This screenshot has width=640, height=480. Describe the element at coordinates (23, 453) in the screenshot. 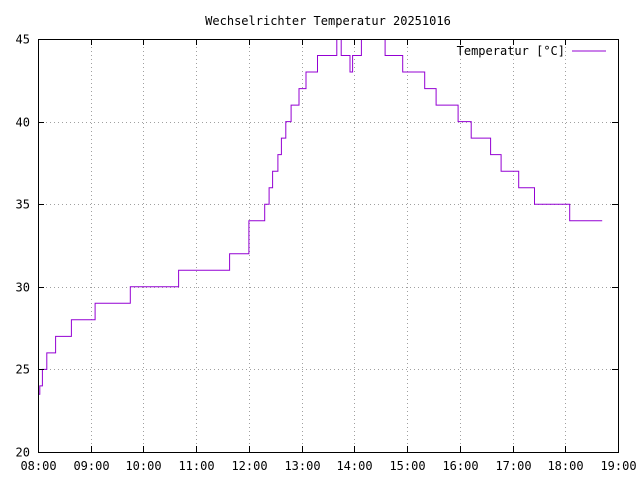

I see `y-tick-label: 20` at that location.